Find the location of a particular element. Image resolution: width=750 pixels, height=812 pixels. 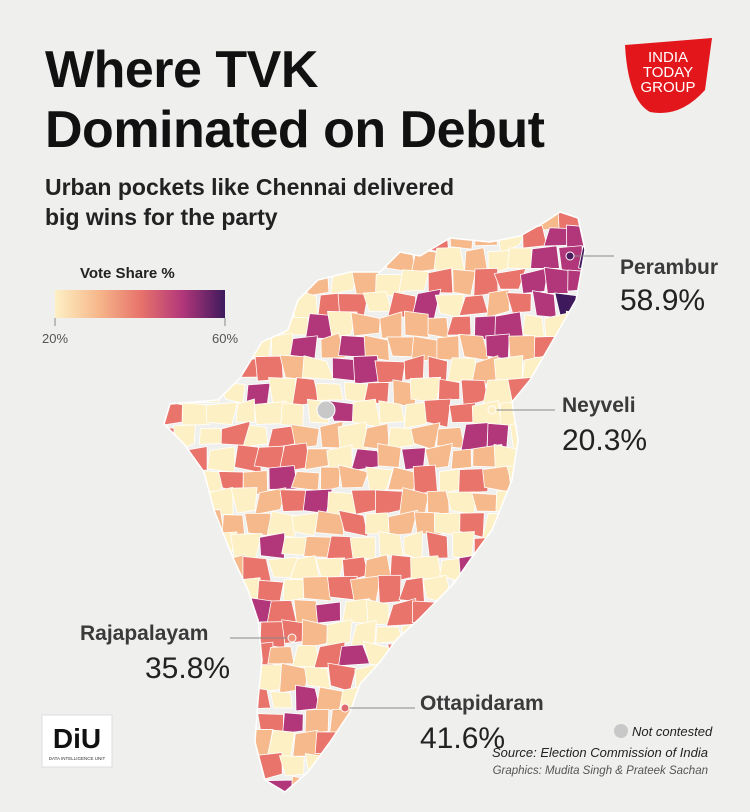

callout-value: 41.6% is located at coordinates (462, 738).